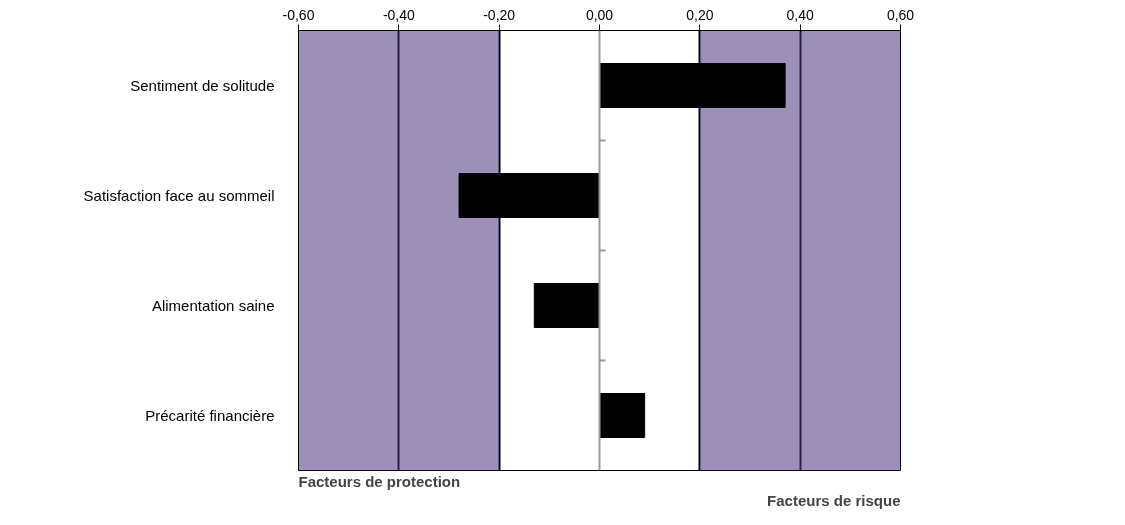  Describe the element at coordinates (398, 14) in the screenshot. I see `x-tick-label: -0,40` at that location.